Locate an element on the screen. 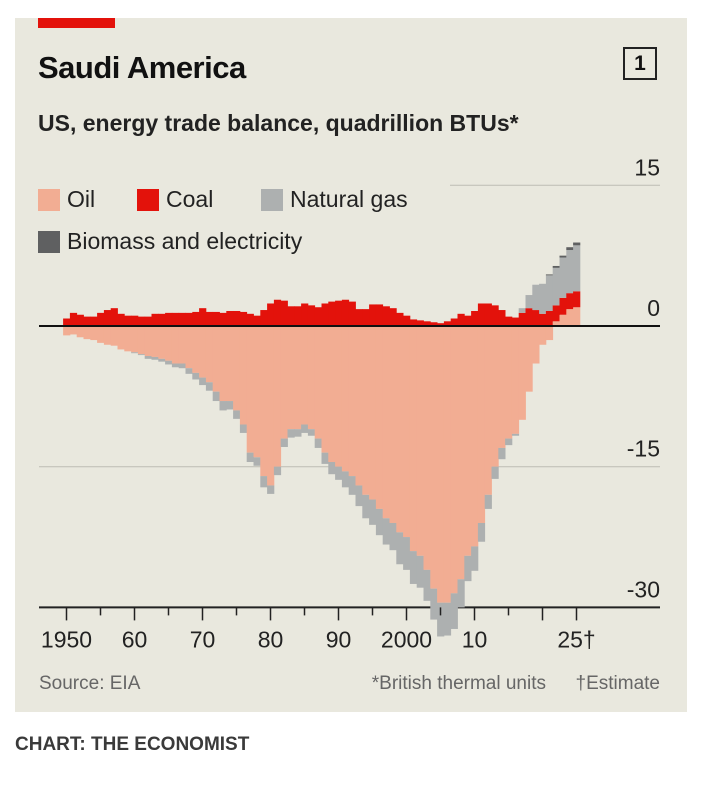 The height and width of the screenshot is (788, 702). bar-oil-2020 is located at coordinates (543, 335).